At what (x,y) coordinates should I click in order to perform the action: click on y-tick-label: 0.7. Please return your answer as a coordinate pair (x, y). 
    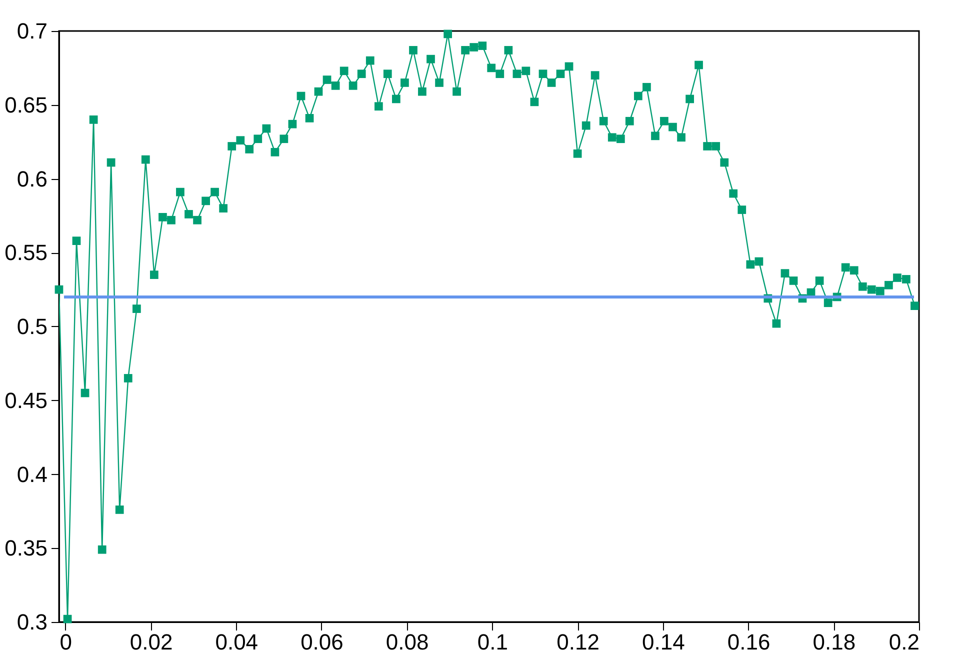
    Looking at the image, I should click on (32, 31).